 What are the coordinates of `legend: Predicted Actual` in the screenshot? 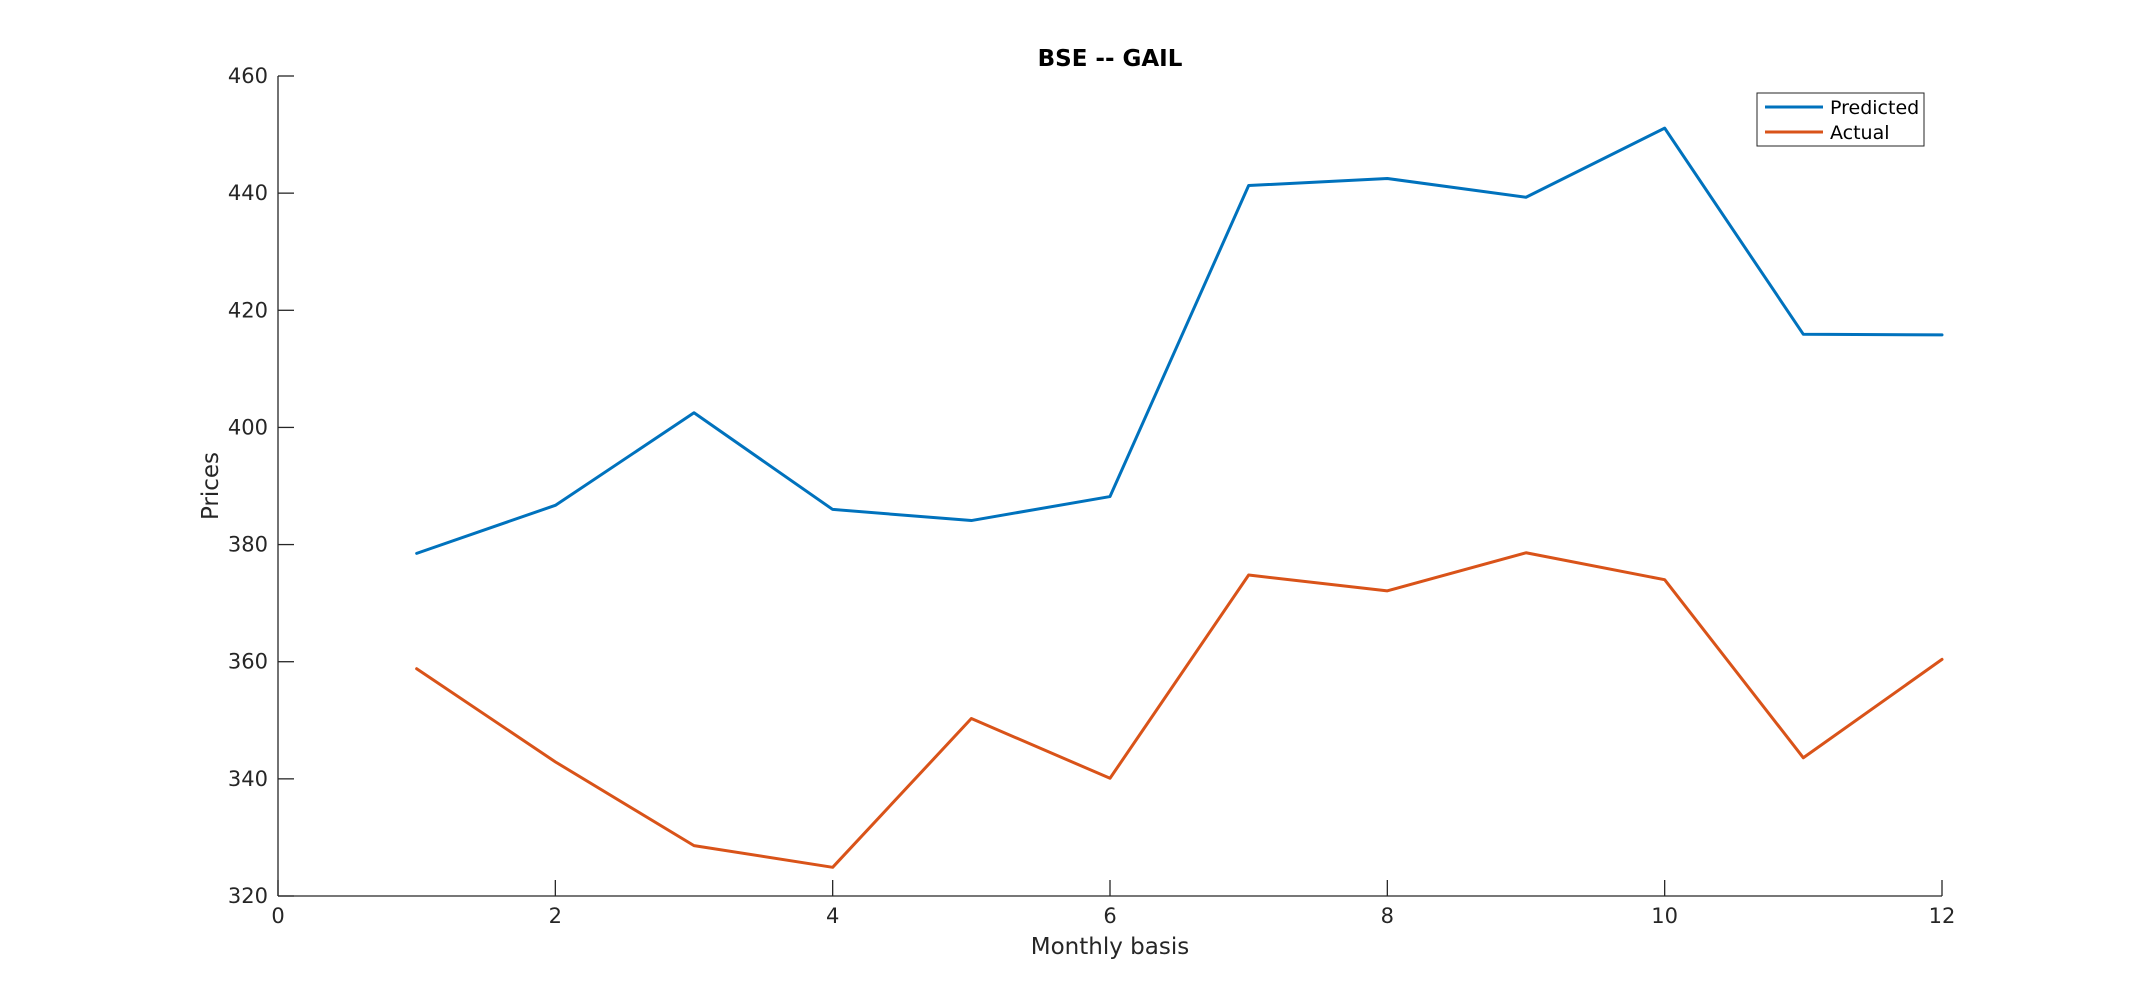 It's located at (1840, 119).